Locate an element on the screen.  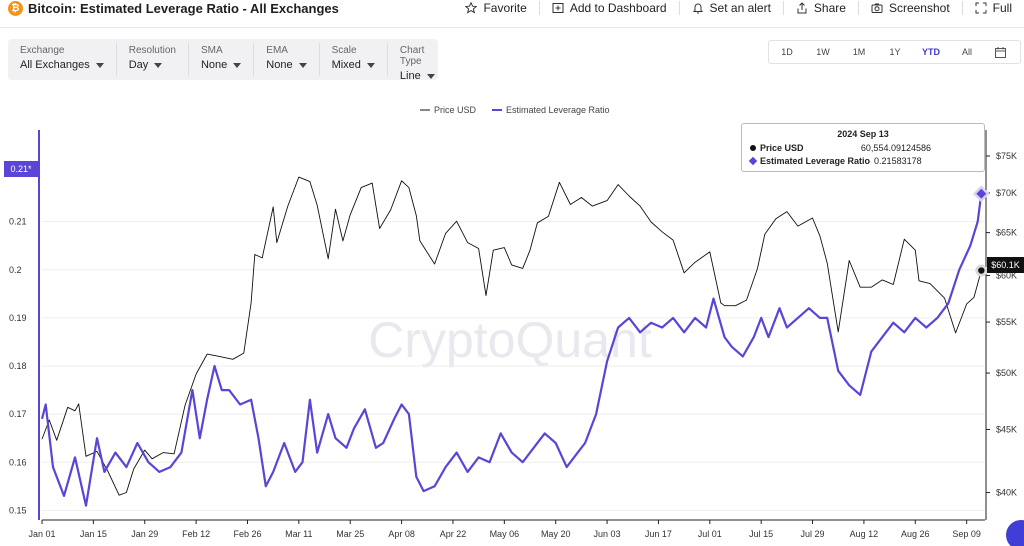
x-tick-label: Jul 01 is located at coordinates (710, 534).